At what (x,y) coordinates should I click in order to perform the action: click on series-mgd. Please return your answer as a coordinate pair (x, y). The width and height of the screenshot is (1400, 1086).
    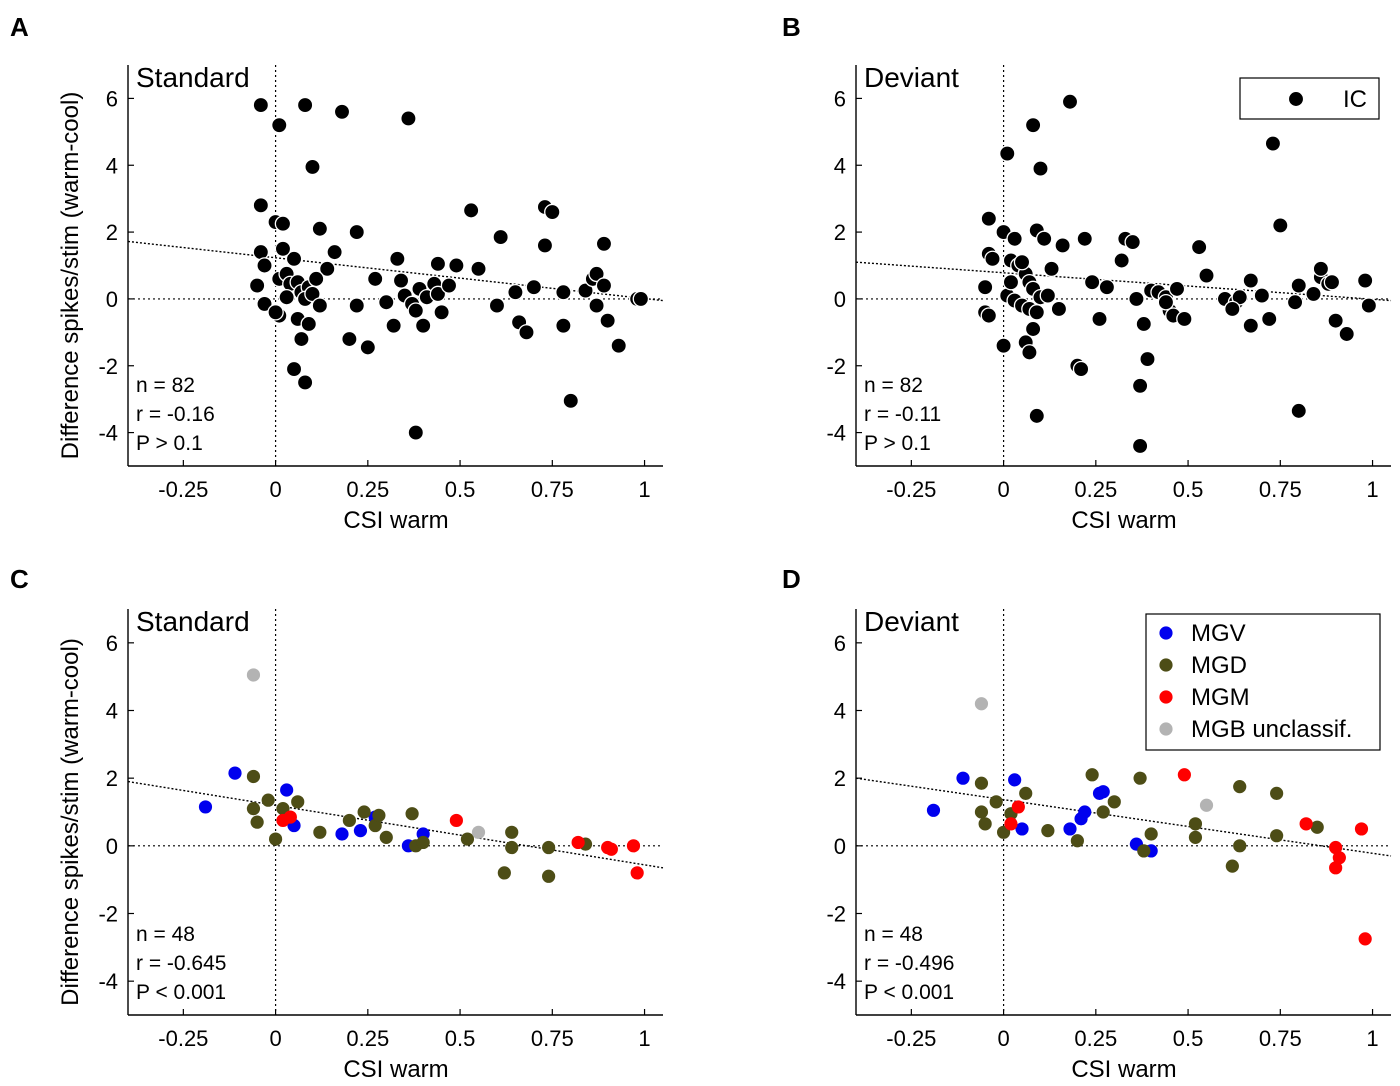
    Looking at the image, I should click on (1149, 820).